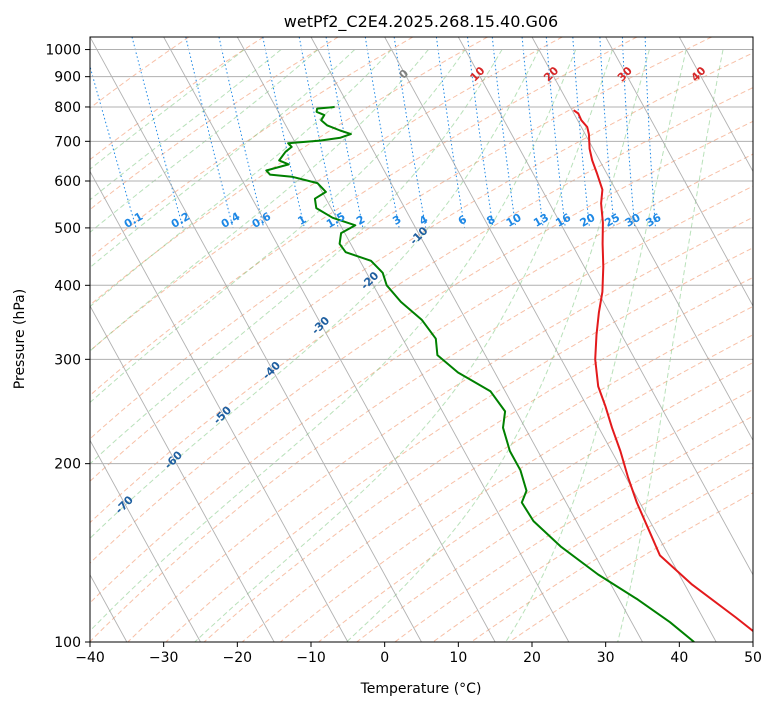  What do you see at coordinates (173, 459) in the screenshot?
I see `isotherm-label: -60` at bounding box center [173, 459].